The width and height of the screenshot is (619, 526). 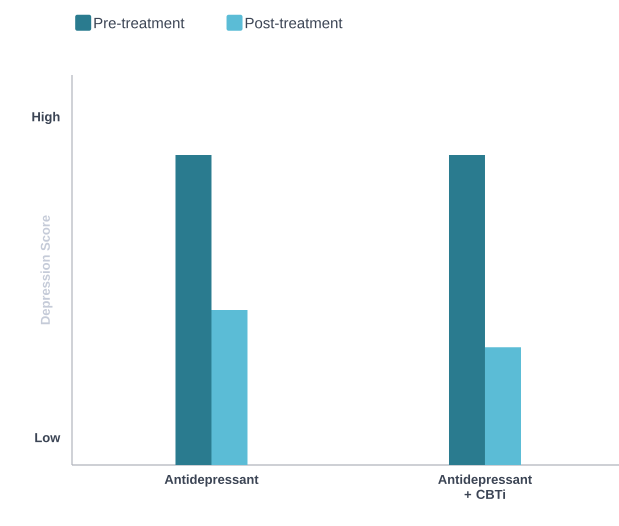 What do you see at coordinates (211, 480) in the screenshot?
I see `x-tick-label: Antidepressant` at bounding box center [211, 480].